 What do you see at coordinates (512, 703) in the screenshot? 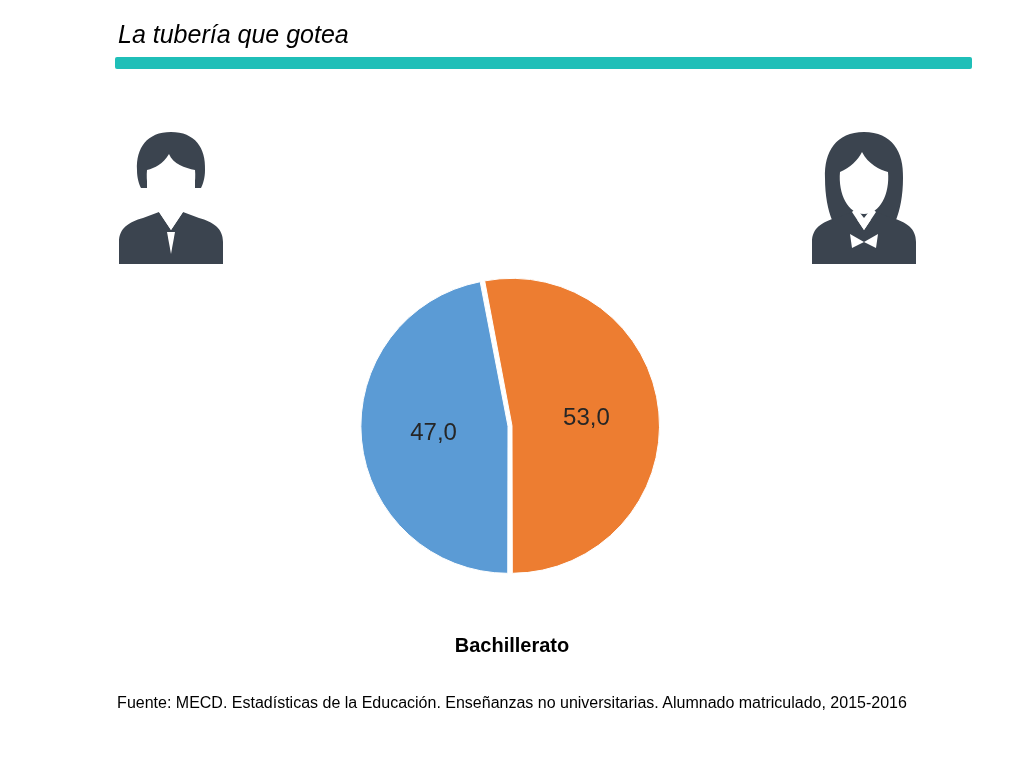
I see `source-note: Fuente: MECD. Estadísticas de la Educación. Enseñanzas no universitarias. Alumnado matriculado, 2015-2016` at bounding box center [512, 703].